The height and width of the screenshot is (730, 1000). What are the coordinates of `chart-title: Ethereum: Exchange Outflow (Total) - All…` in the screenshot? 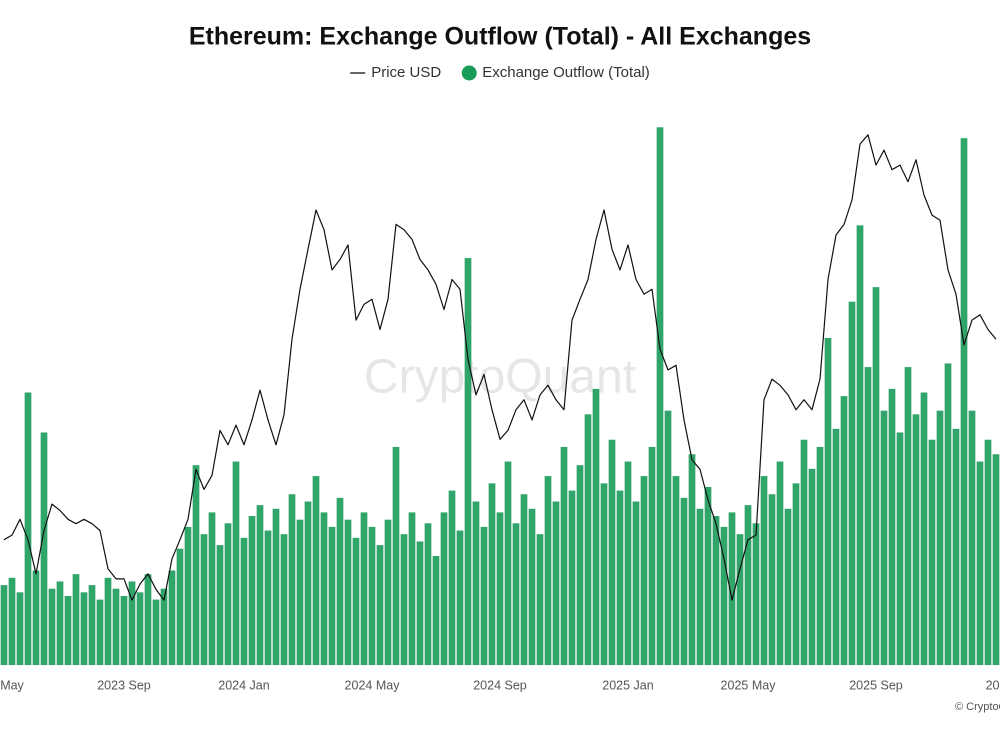 It's located at (500, 37).